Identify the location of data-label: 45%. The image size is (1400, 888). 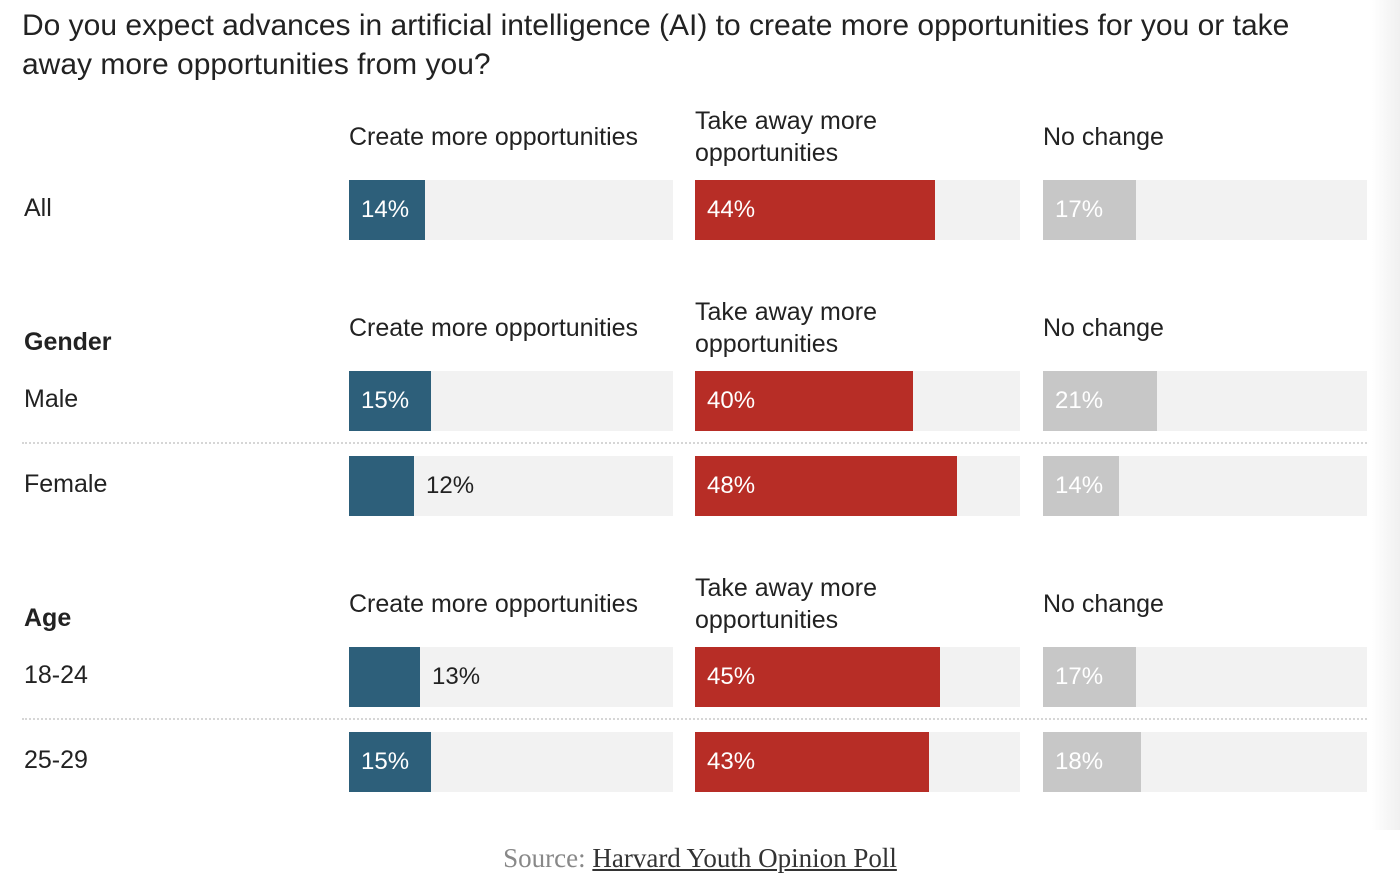
(731, 676).